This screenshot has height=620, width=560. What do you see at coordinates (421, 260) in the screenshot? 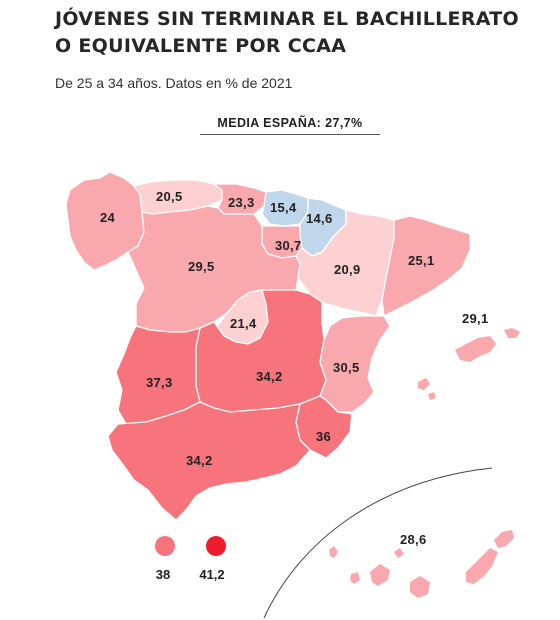
I see `label-cataluna: 25,1` at bounding box center [421, 260].